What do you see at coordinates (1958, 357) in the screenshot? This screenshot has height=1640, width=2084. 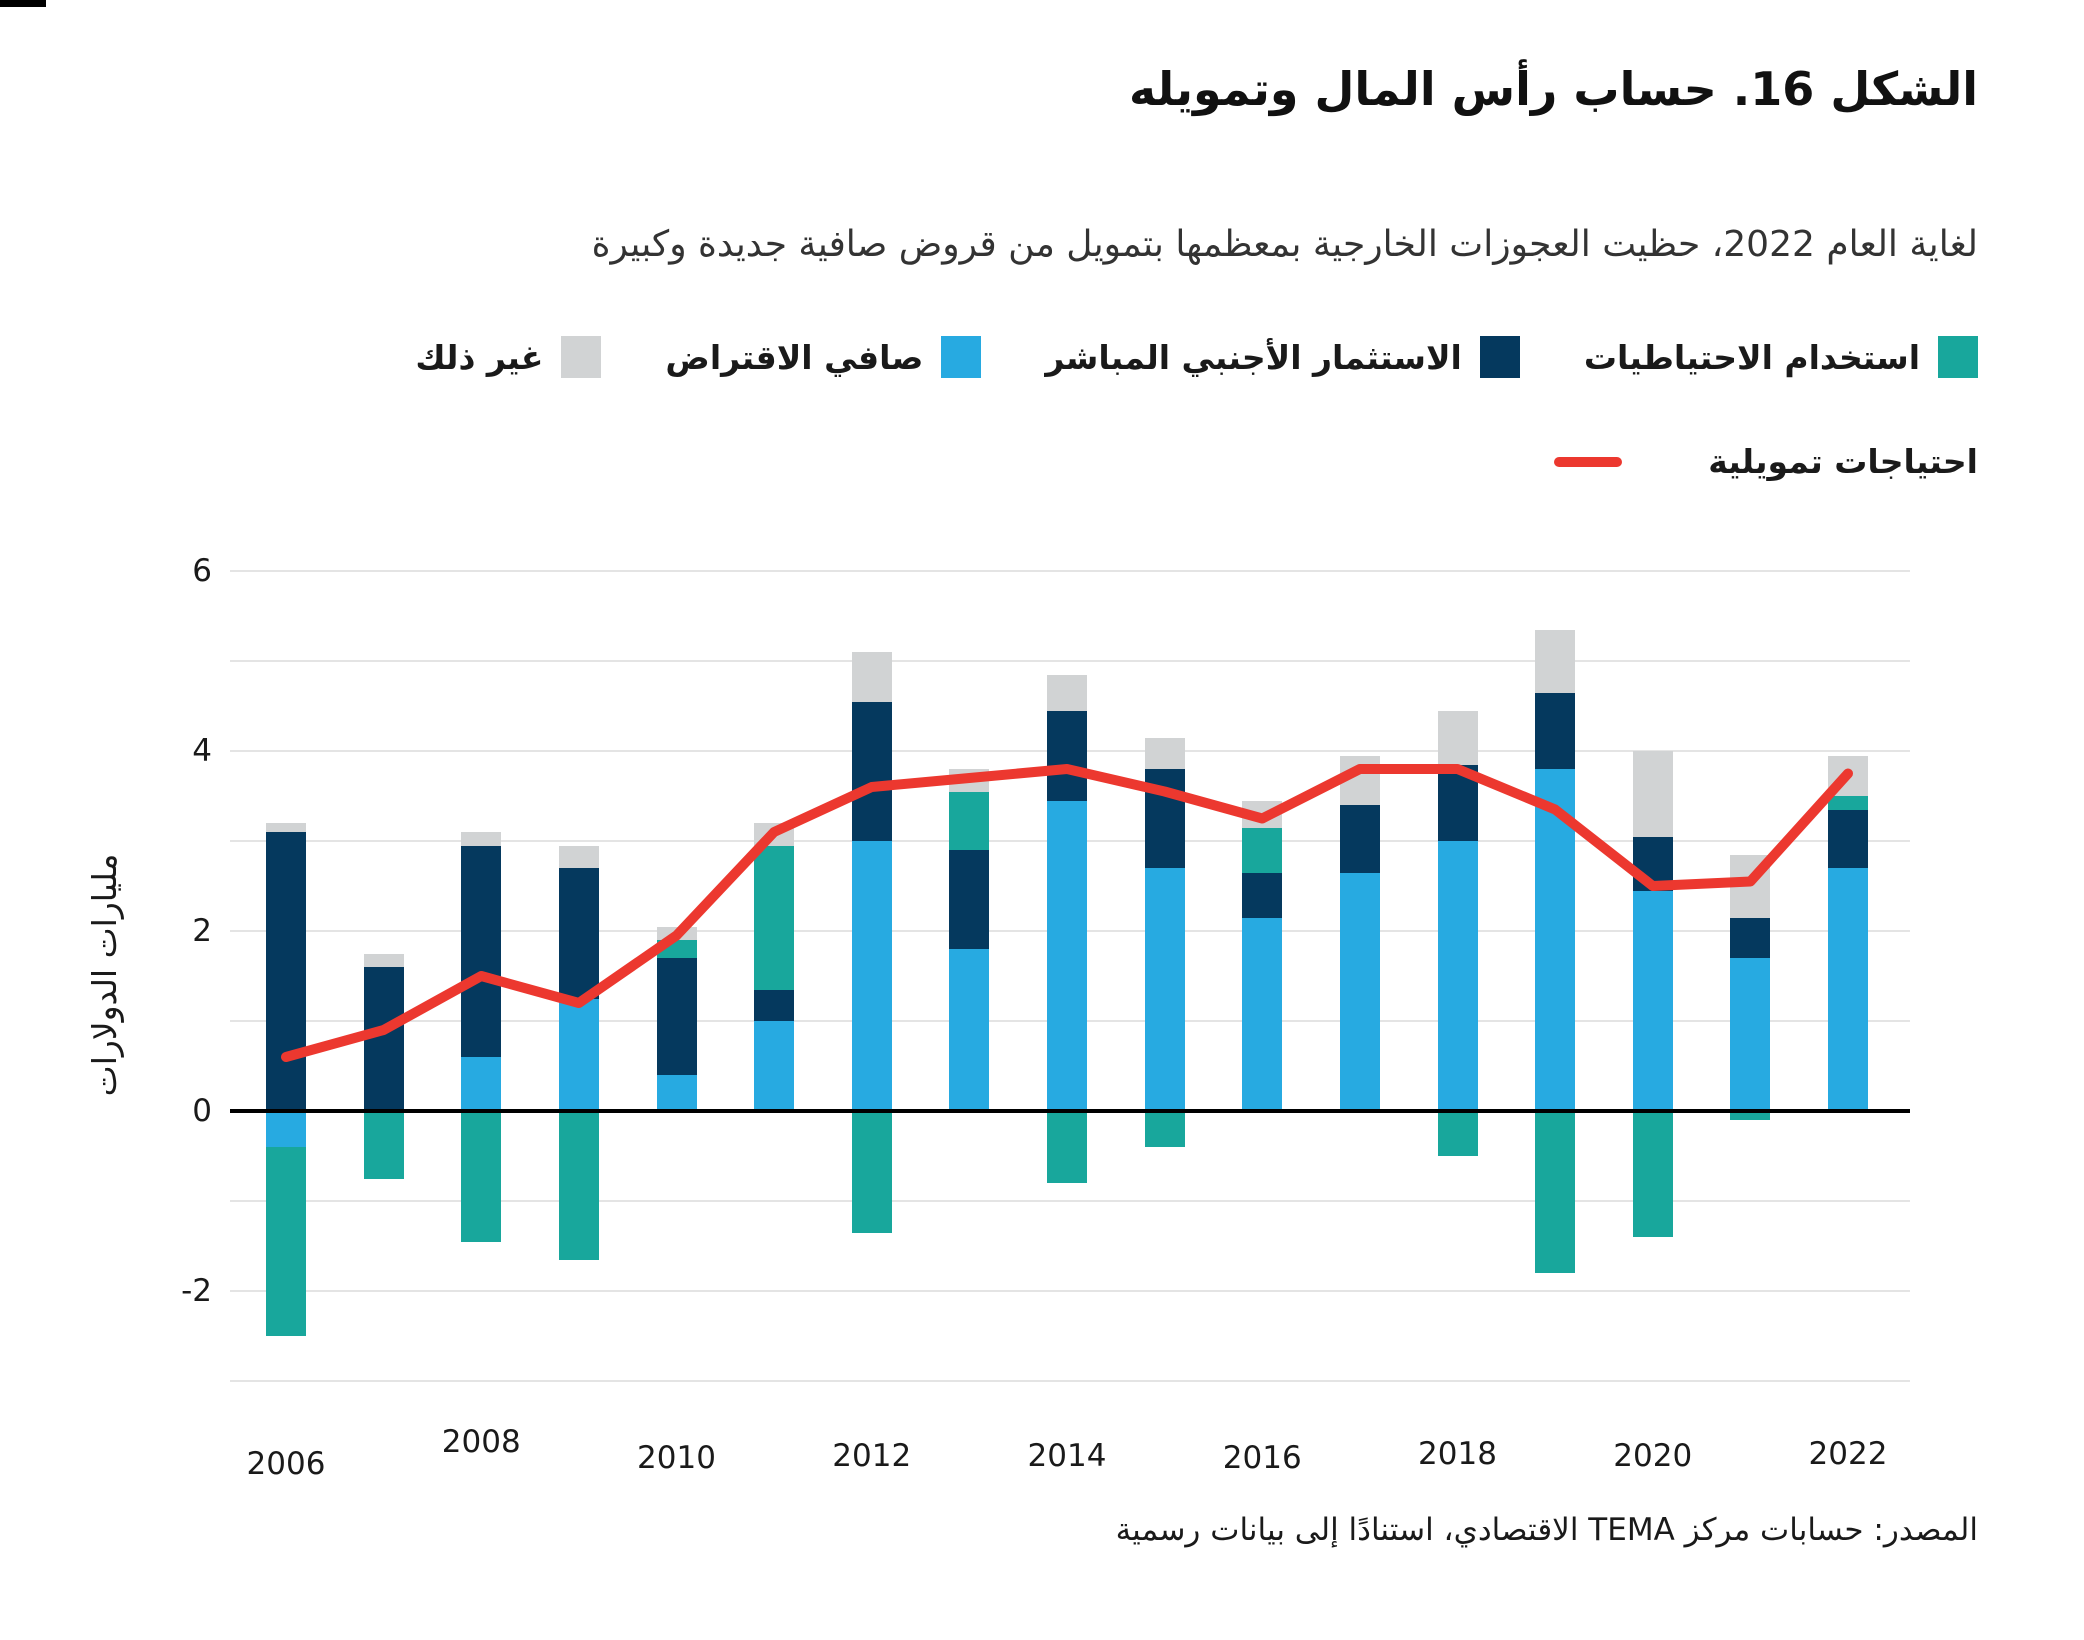 I see `reserves-use-swatch-icon` at bounding box center [1958, 357].